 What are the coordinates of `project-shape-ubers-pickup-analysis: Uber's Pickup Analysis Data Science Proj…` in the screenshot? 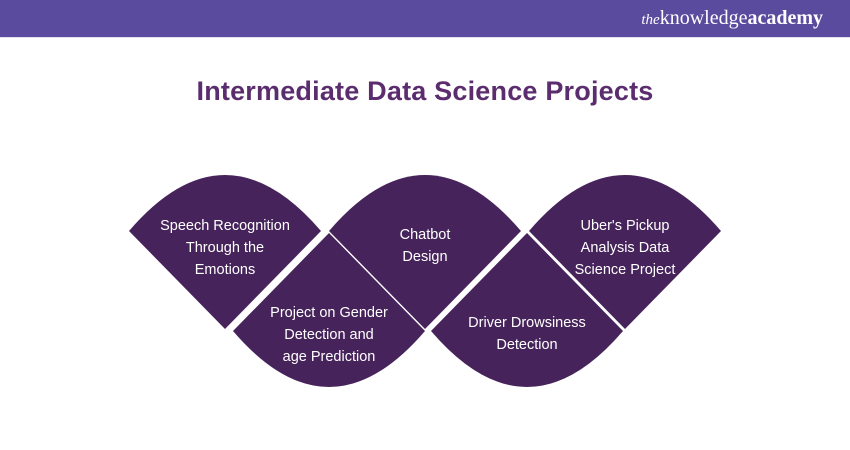 It's located at (625, 252).